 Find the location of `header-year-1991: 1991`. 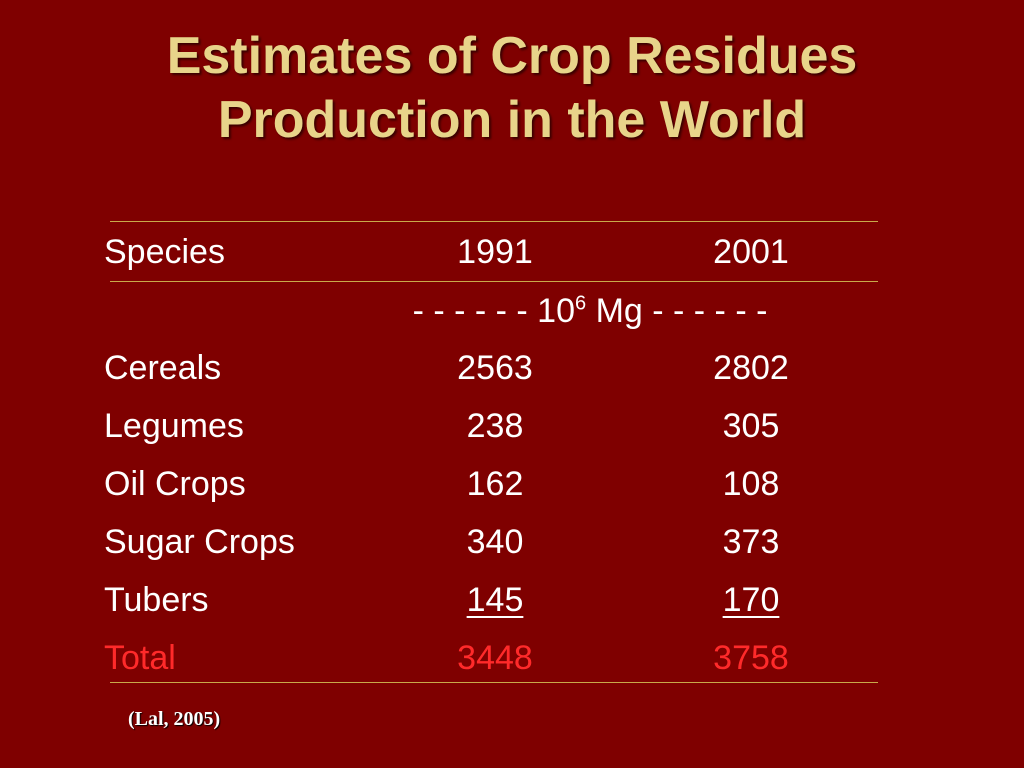

header-year-1991: 1991 is located at coordinates (495, 252).